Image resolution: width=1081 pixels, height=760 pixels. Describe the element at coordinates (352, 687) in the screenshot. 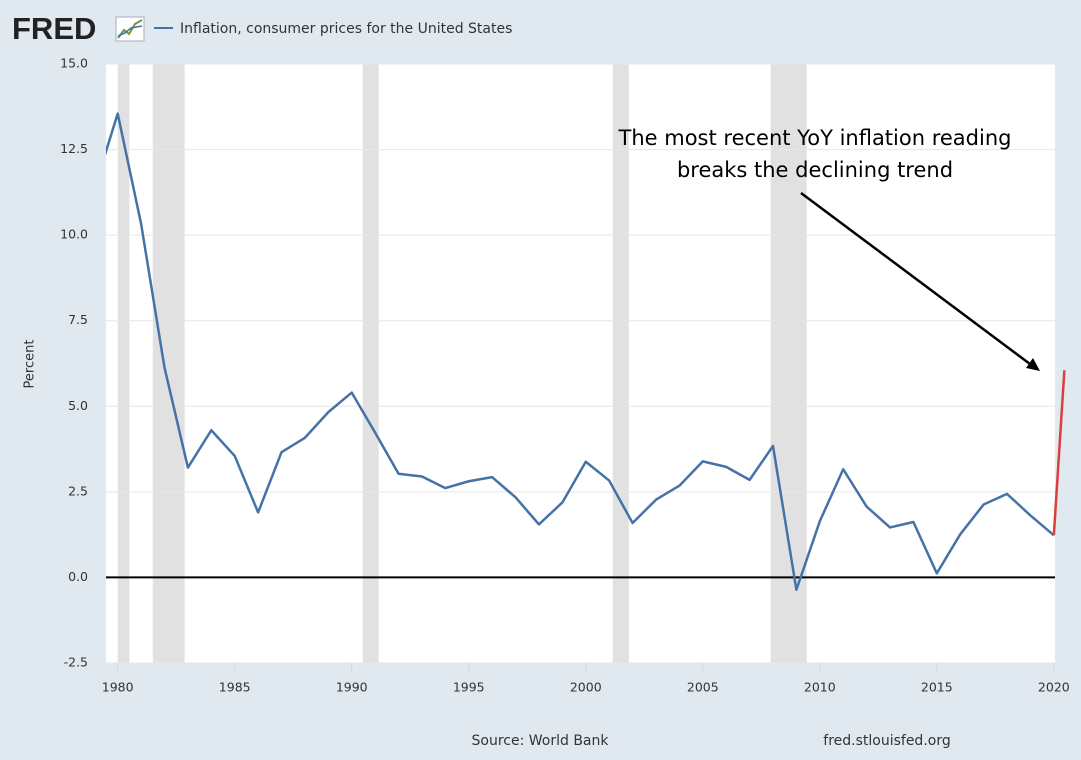

I see `x-tick-label: 1990` at that location.